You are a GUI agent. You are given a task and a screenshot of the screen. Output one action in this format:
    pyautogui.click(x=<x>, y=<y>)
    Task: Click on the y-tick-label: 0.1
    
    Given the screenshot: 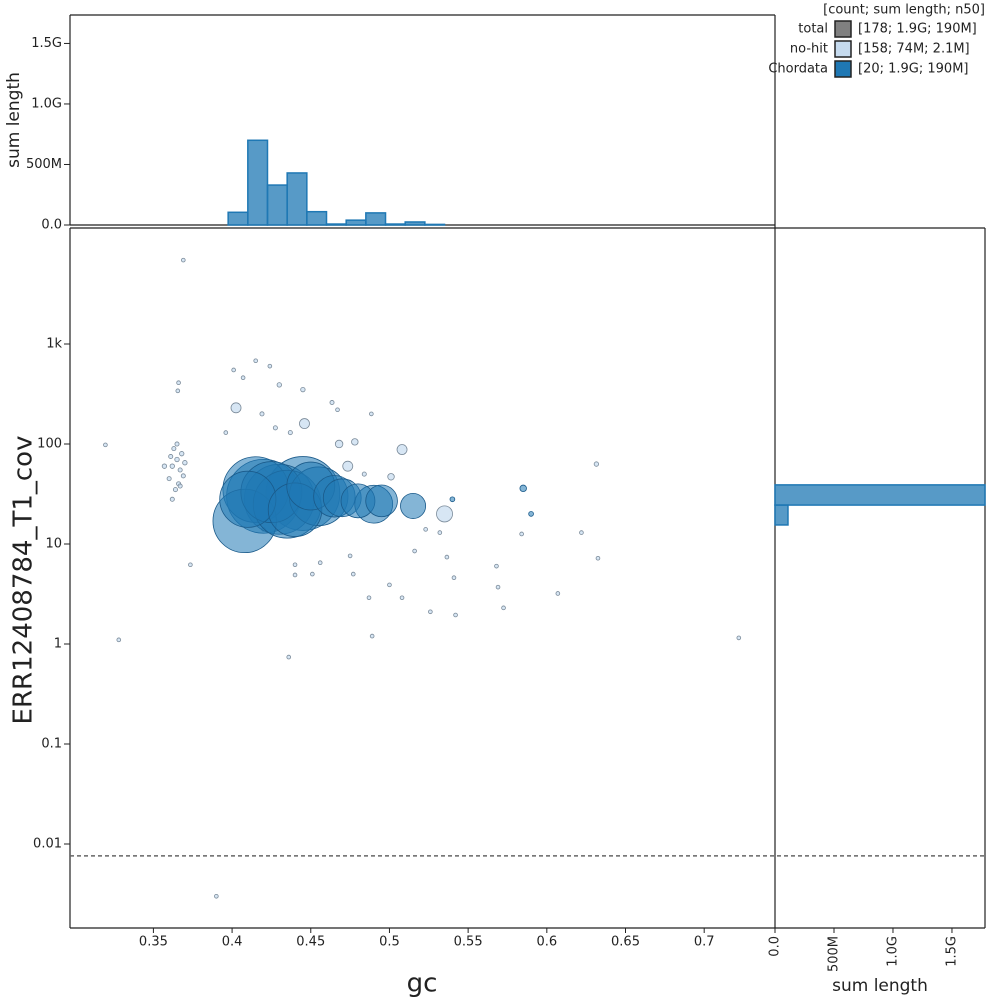 What is the action you would take?
    pyautogui.click(x=51, y=743)
    